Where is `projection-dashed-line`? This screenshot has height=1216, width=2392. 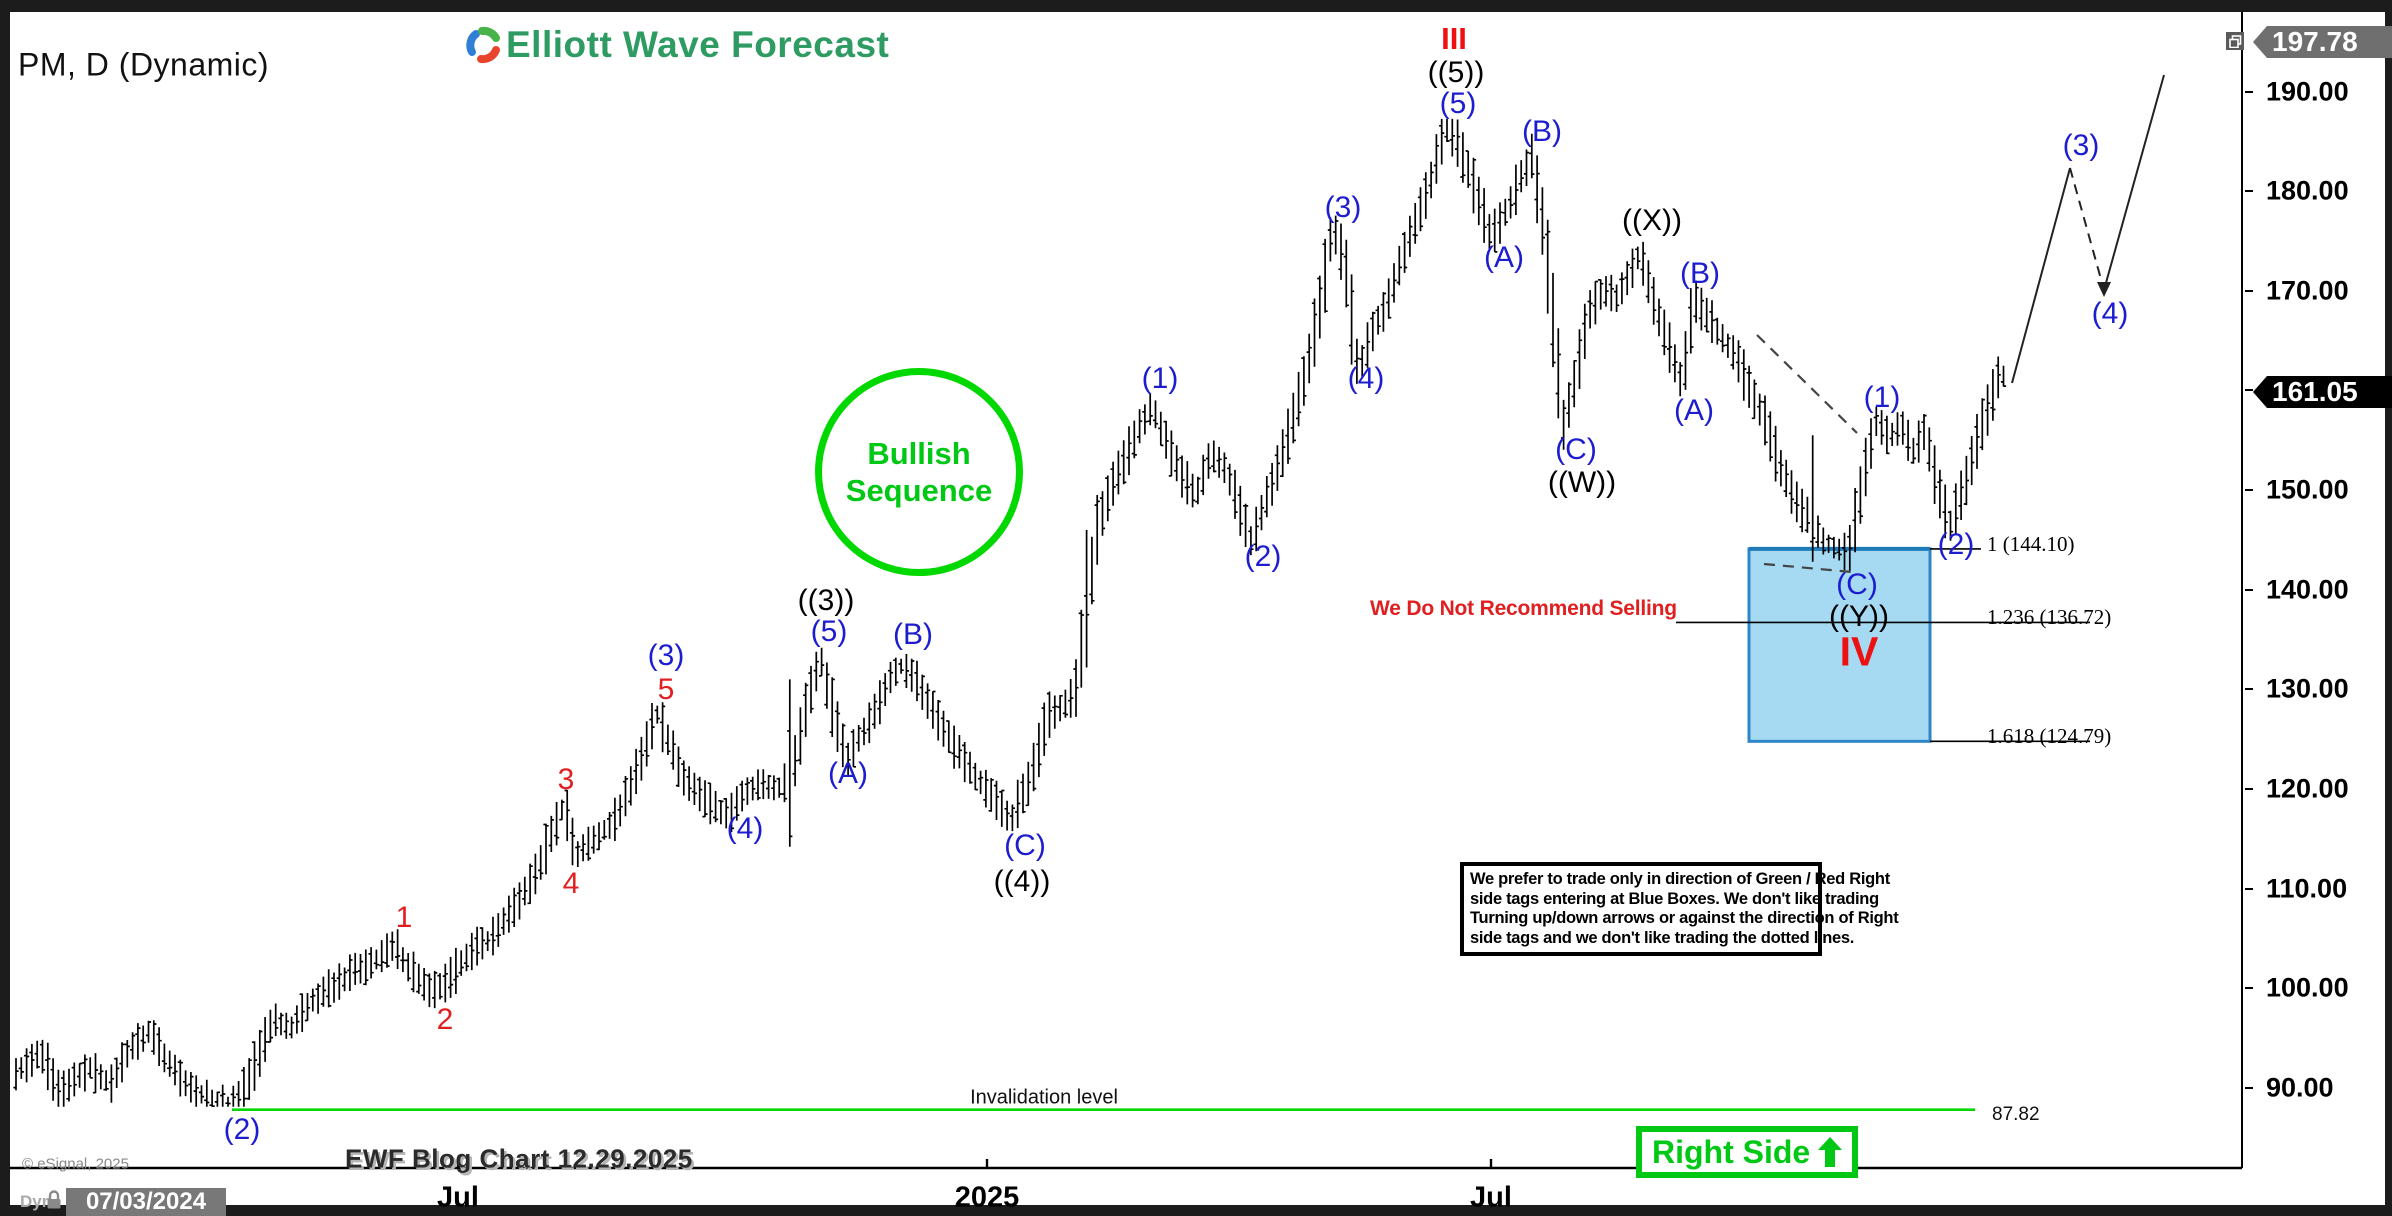 projection-dashed-line is located at coordinates (2087, 229).